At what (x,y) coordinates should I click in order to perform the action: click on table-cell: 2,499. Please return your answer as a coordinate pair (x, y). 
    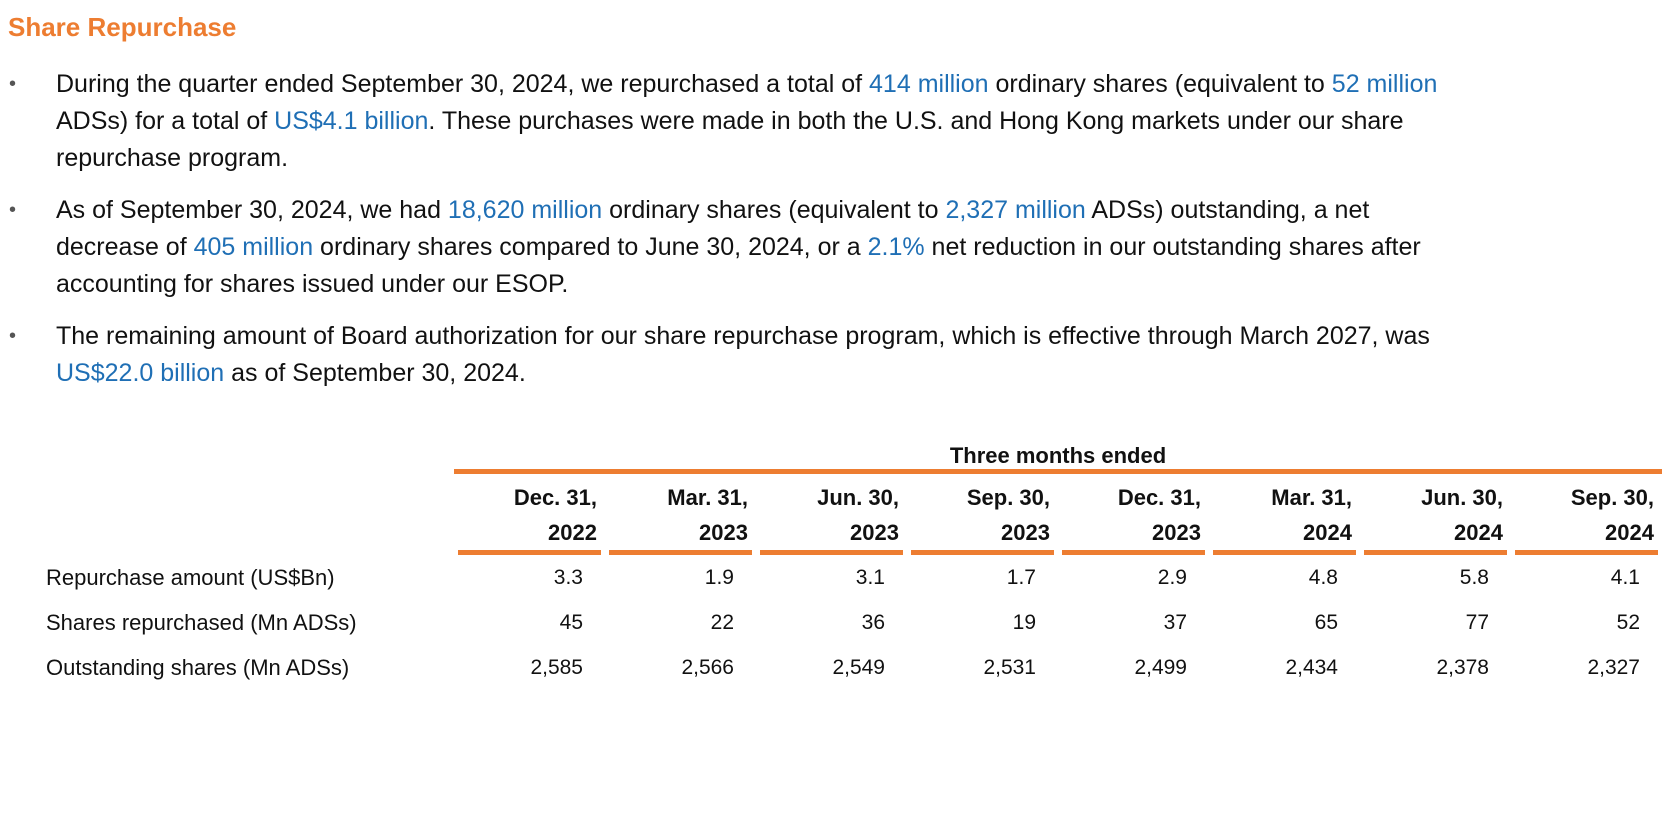
    Looking at the image, I should click on (1160, 667).